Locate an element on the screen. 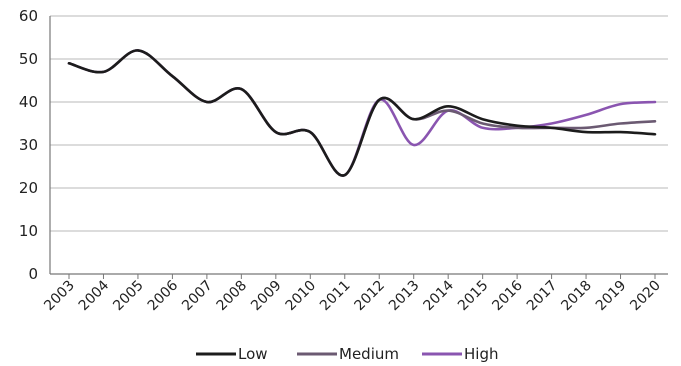 This screenshot has height=366, width=681. x-tick-label: 2013 is located at coordinates (404, 296).